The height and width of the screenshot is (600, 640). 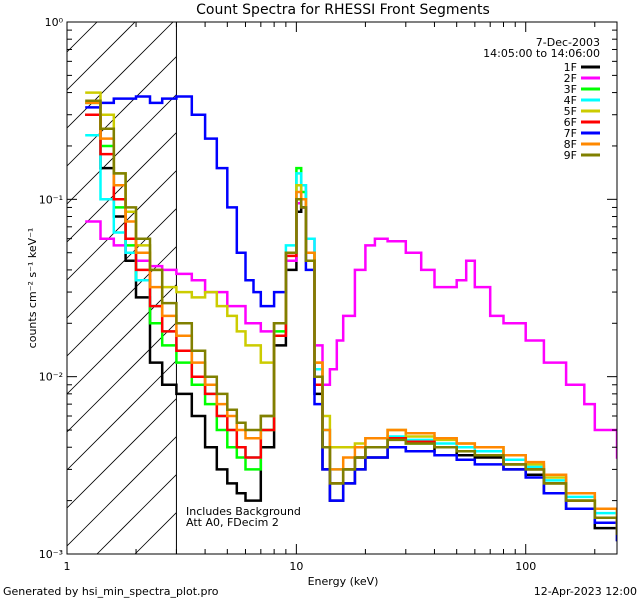 What do you see at coordinates (570, 133) in the screenshot?
I see `legend-label: 7F` at bounding box center [570, 133].